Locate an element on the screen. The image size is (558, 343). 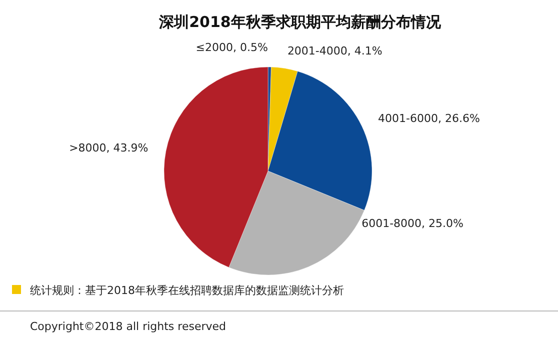
title: 深圳2018年秋季求职期平均薪酬分布情况 is located at coordinates (300, 22).